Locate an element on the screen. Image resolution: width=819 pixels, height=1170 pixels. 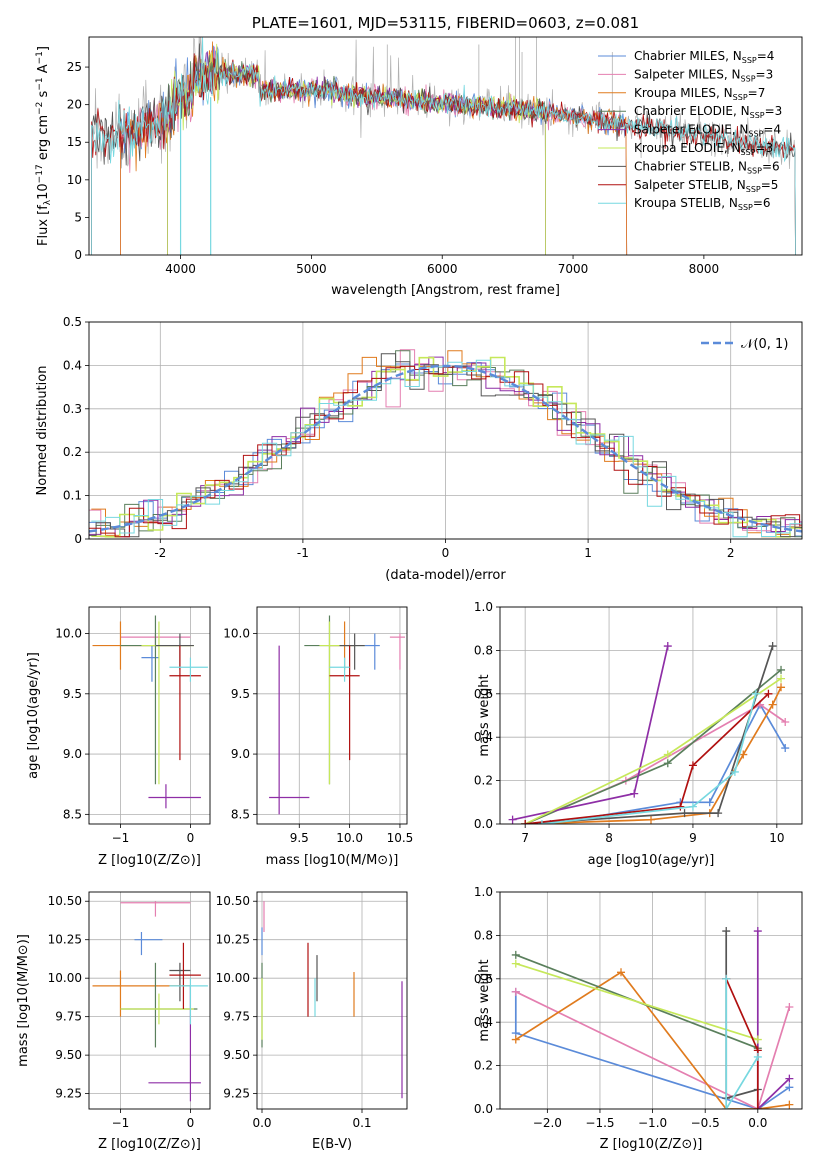
y-tick-label: 9.25 is located at coordinates (236, 1094).